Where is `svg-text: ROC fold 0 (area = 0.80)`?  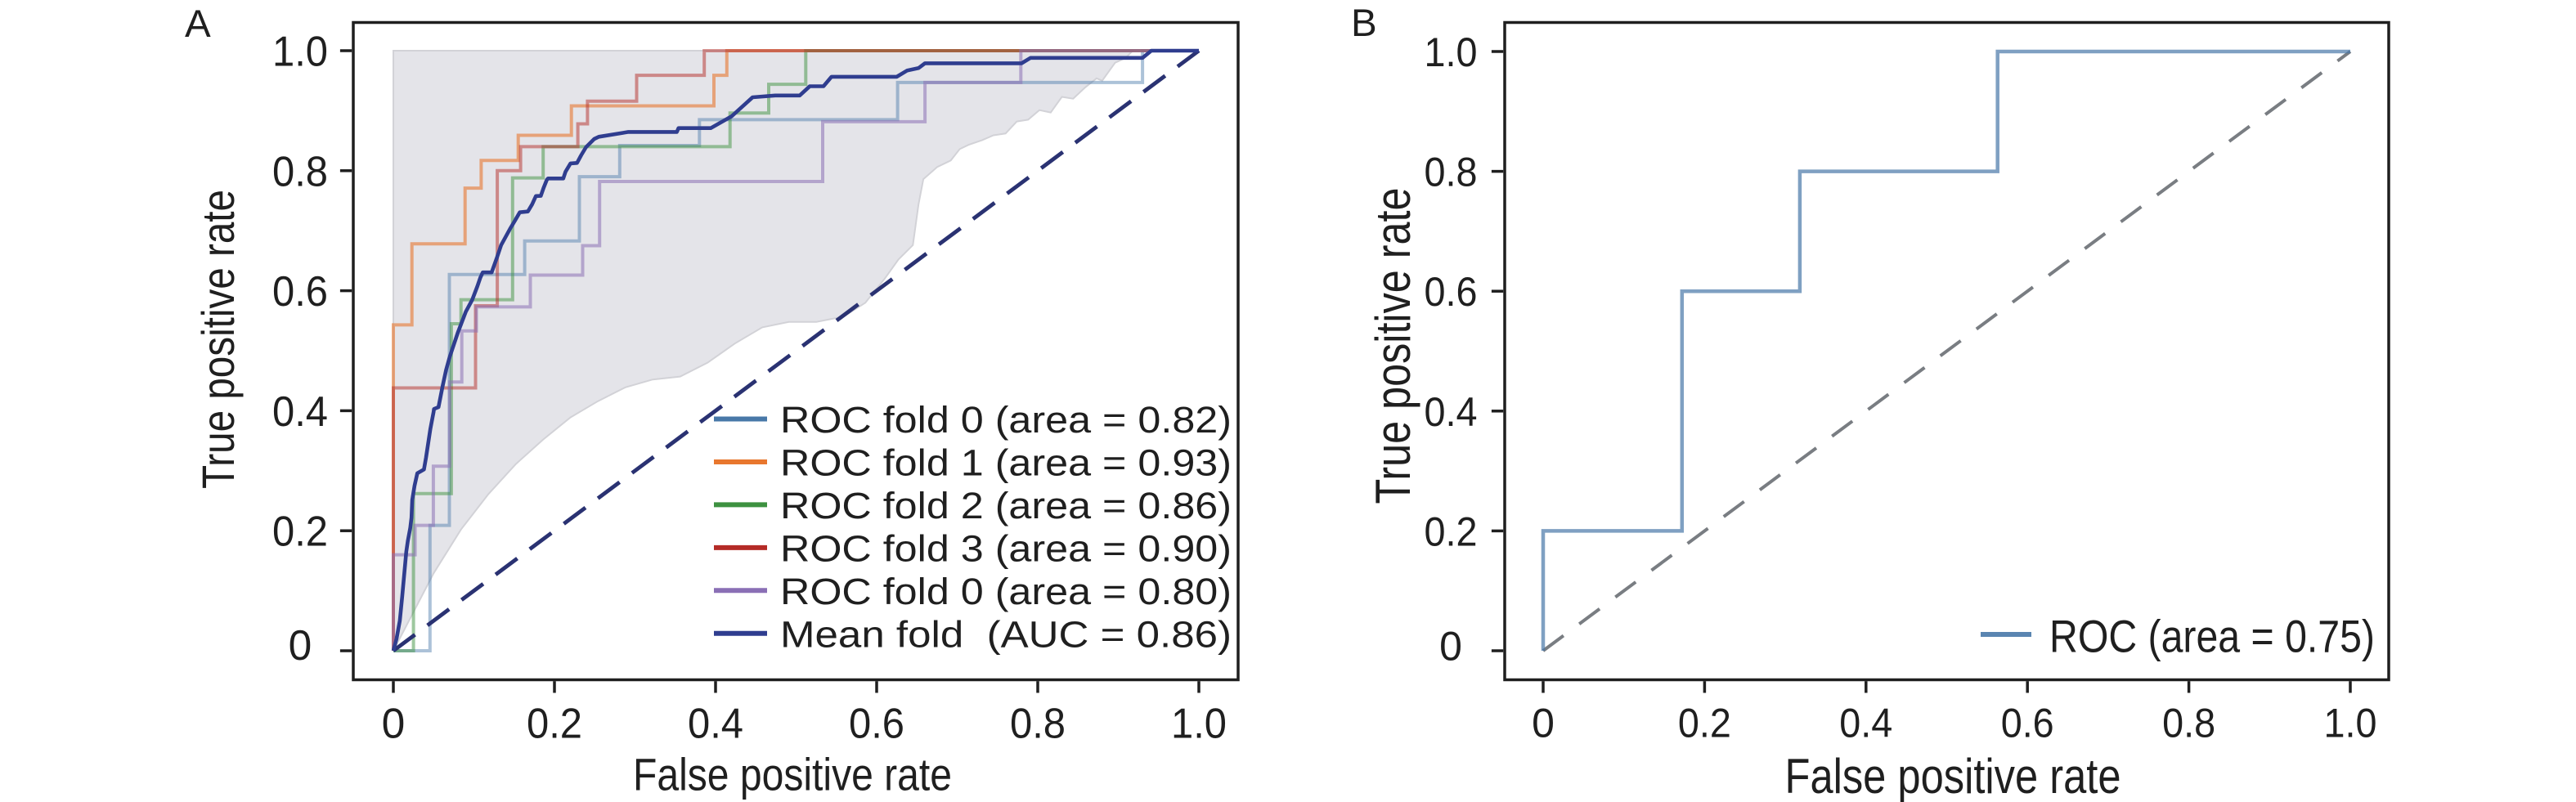 svg-text: ROC fold 0 (area = 0.80) is located at coordinates (1006, 591).